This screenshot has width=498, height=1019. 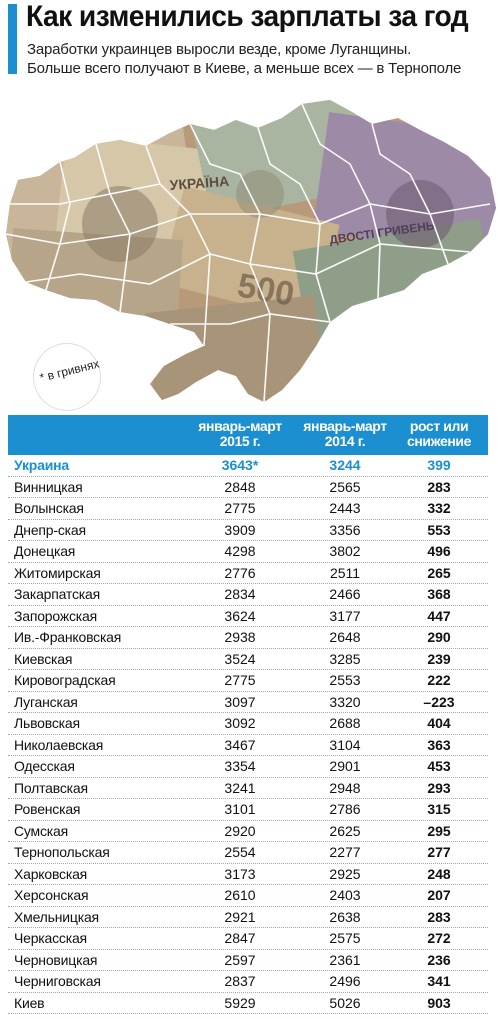 I want to click on table-row: Донецкая 4298 3802 496, so click(x=248, y=552).